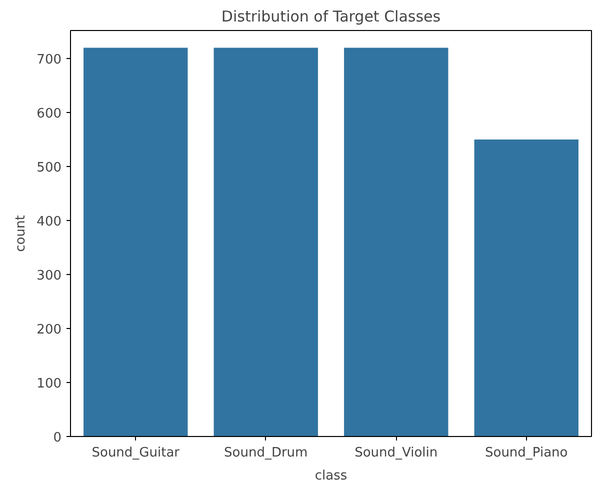 This screenshot has height=486, width=603. I want to click on chart-title: Distribution of Target Classes, so click(331, 17).